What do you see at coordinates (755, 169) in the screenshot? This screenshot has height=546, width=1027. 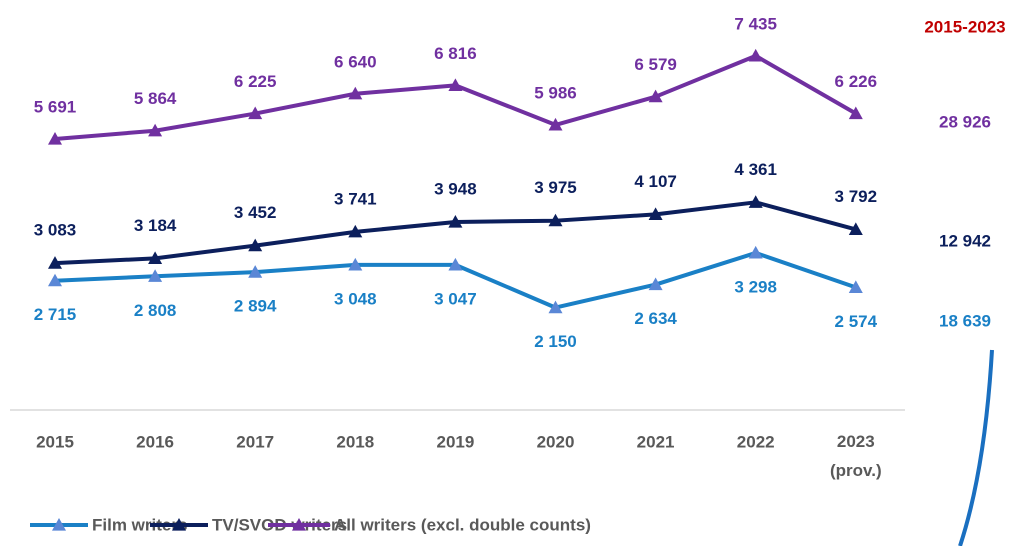 I see `data-label: 4 361` at bounding box center [755, 169].